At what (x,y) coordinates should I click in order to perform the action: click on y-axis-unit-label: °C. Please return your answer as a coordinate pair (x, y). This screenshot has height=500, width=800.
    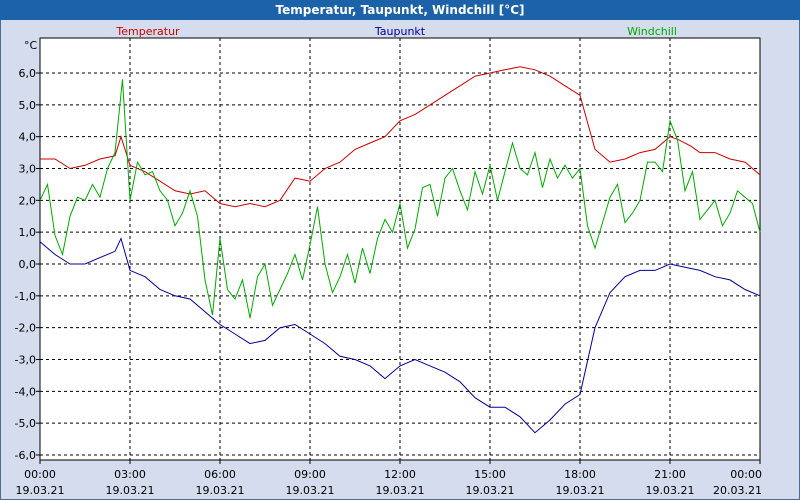
    Looking at the image, I should click on (31, 45).